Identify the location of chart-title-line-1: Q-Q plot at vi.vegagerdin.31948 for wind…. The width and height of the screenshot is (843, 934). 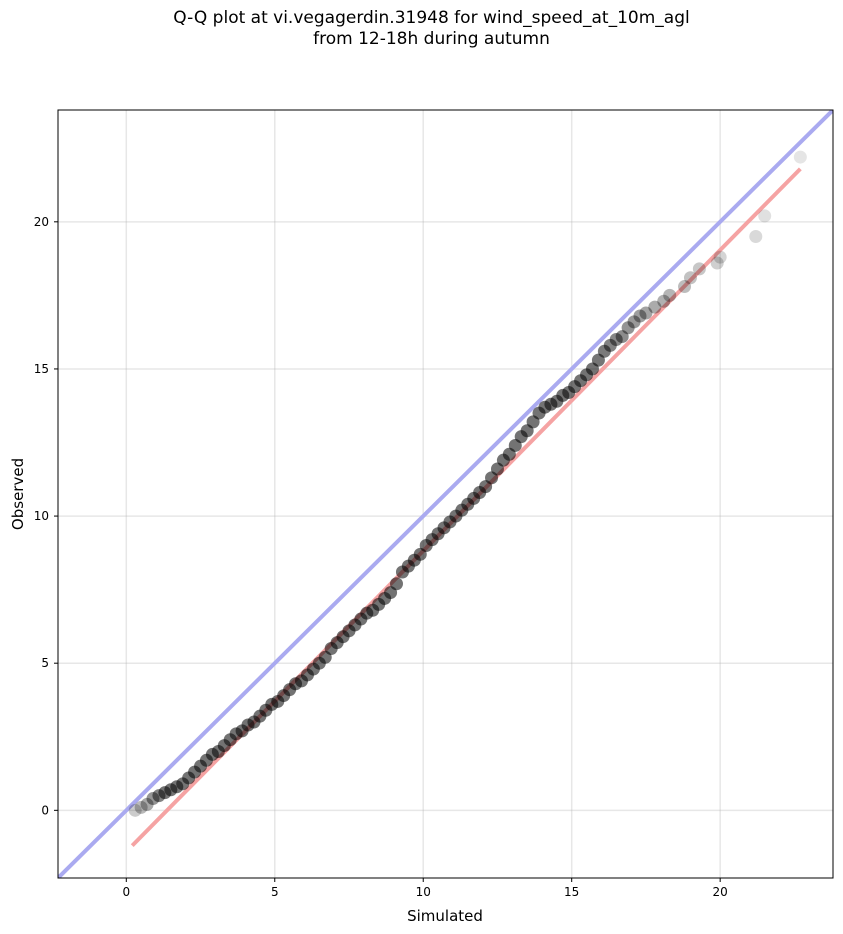
(431, 18).